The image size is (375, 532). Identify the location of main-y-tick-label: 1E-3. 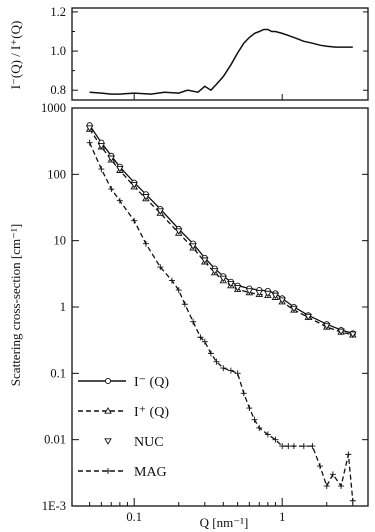
(54, 506).